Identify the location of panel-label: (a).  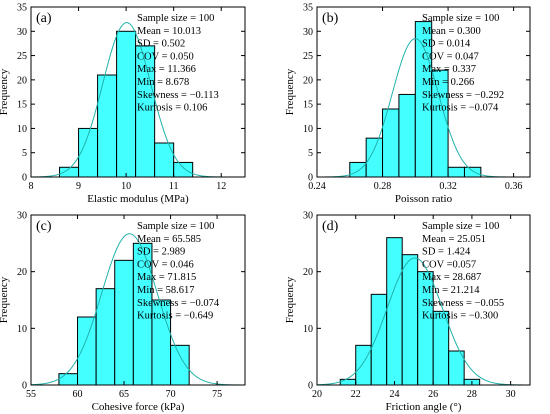
(44, 18).